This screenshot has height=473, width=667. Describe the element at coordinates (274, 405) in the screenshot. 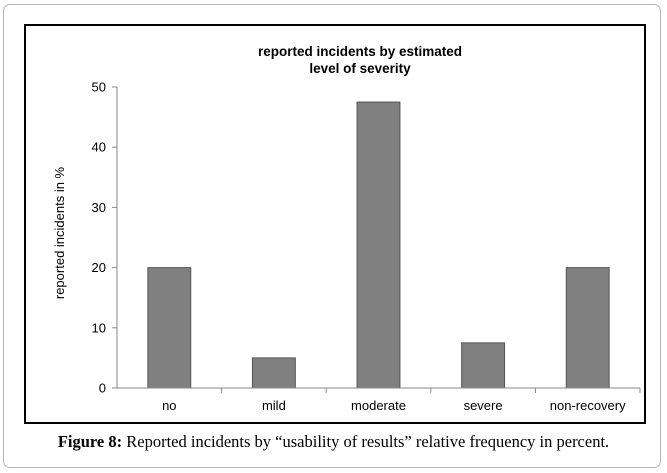

I see `x-tick-label: mild` at that location.